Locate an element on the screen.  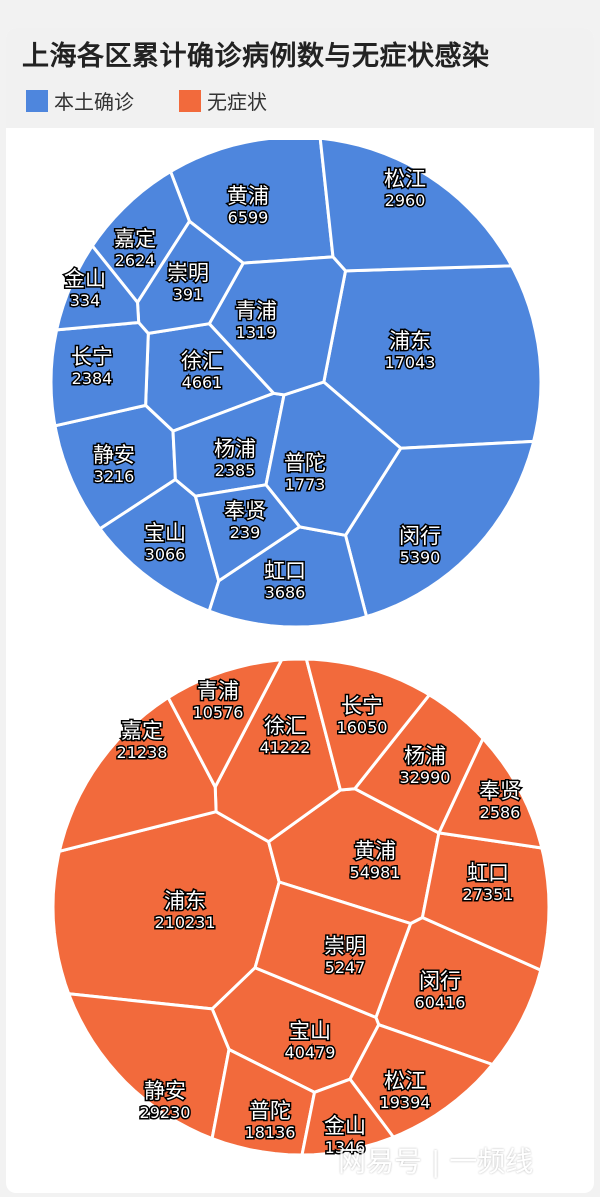
district-value-label: 210231 is located at coordinates (184, 922).